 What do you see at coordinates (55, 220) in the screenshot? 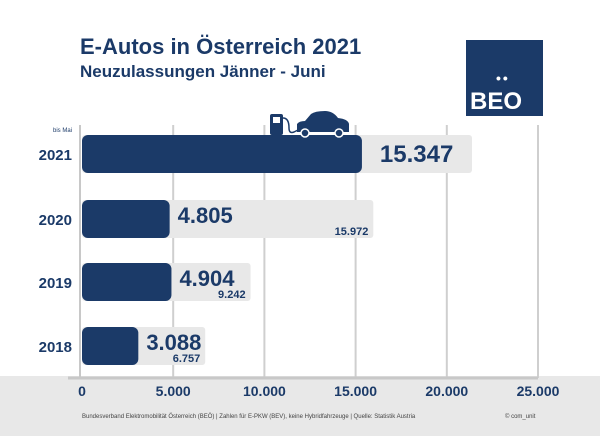
I see `category-label: 2020` at bounding box center [55, 220].